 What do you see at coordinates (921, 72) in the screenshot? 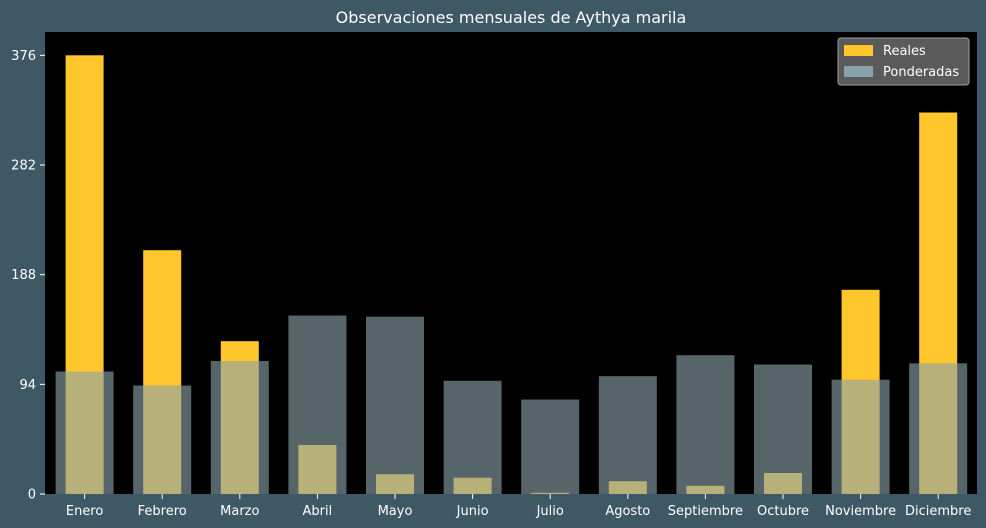
I see `legend-label-ponderadas: Ponderadas` at bounding box center [921, 72].